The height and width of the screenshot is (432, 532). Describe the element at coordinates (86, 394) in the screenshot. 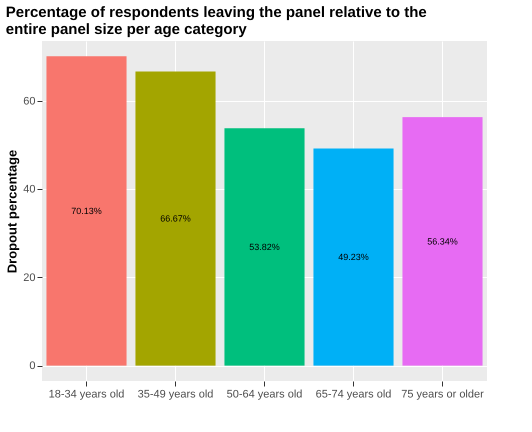

I see `x-tick-label: 18-34 years old` at that location.